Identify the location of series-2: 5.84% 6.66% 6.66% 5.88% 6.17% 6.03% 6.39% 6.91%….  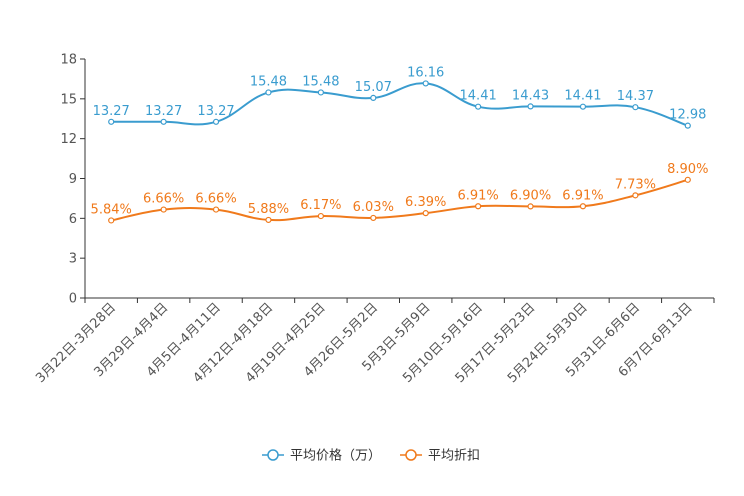
(399, 193).